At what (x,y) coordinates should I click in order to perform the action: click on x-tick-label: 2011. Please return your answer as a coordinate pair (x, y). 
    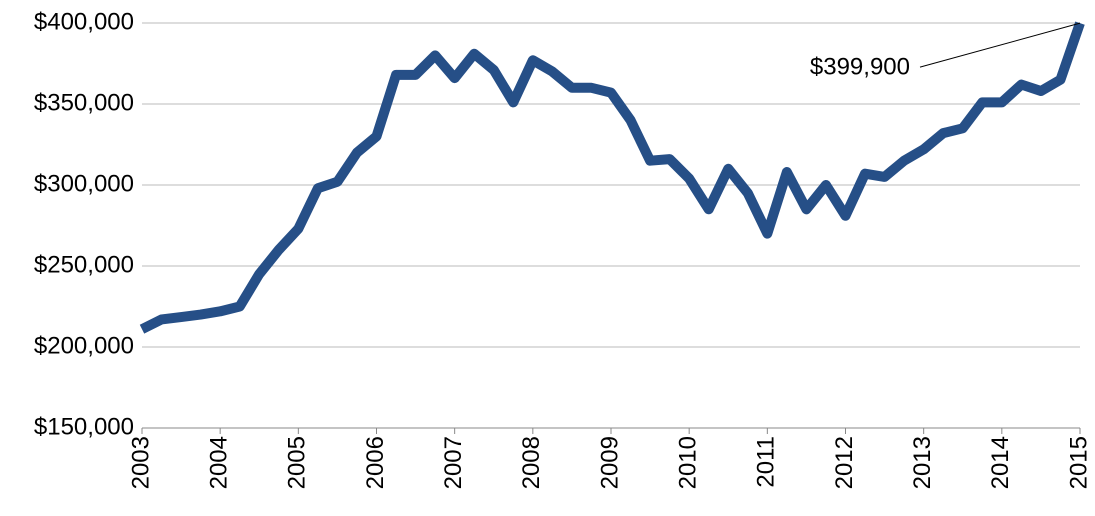
    Looking at the image, I should click on (766, 462).